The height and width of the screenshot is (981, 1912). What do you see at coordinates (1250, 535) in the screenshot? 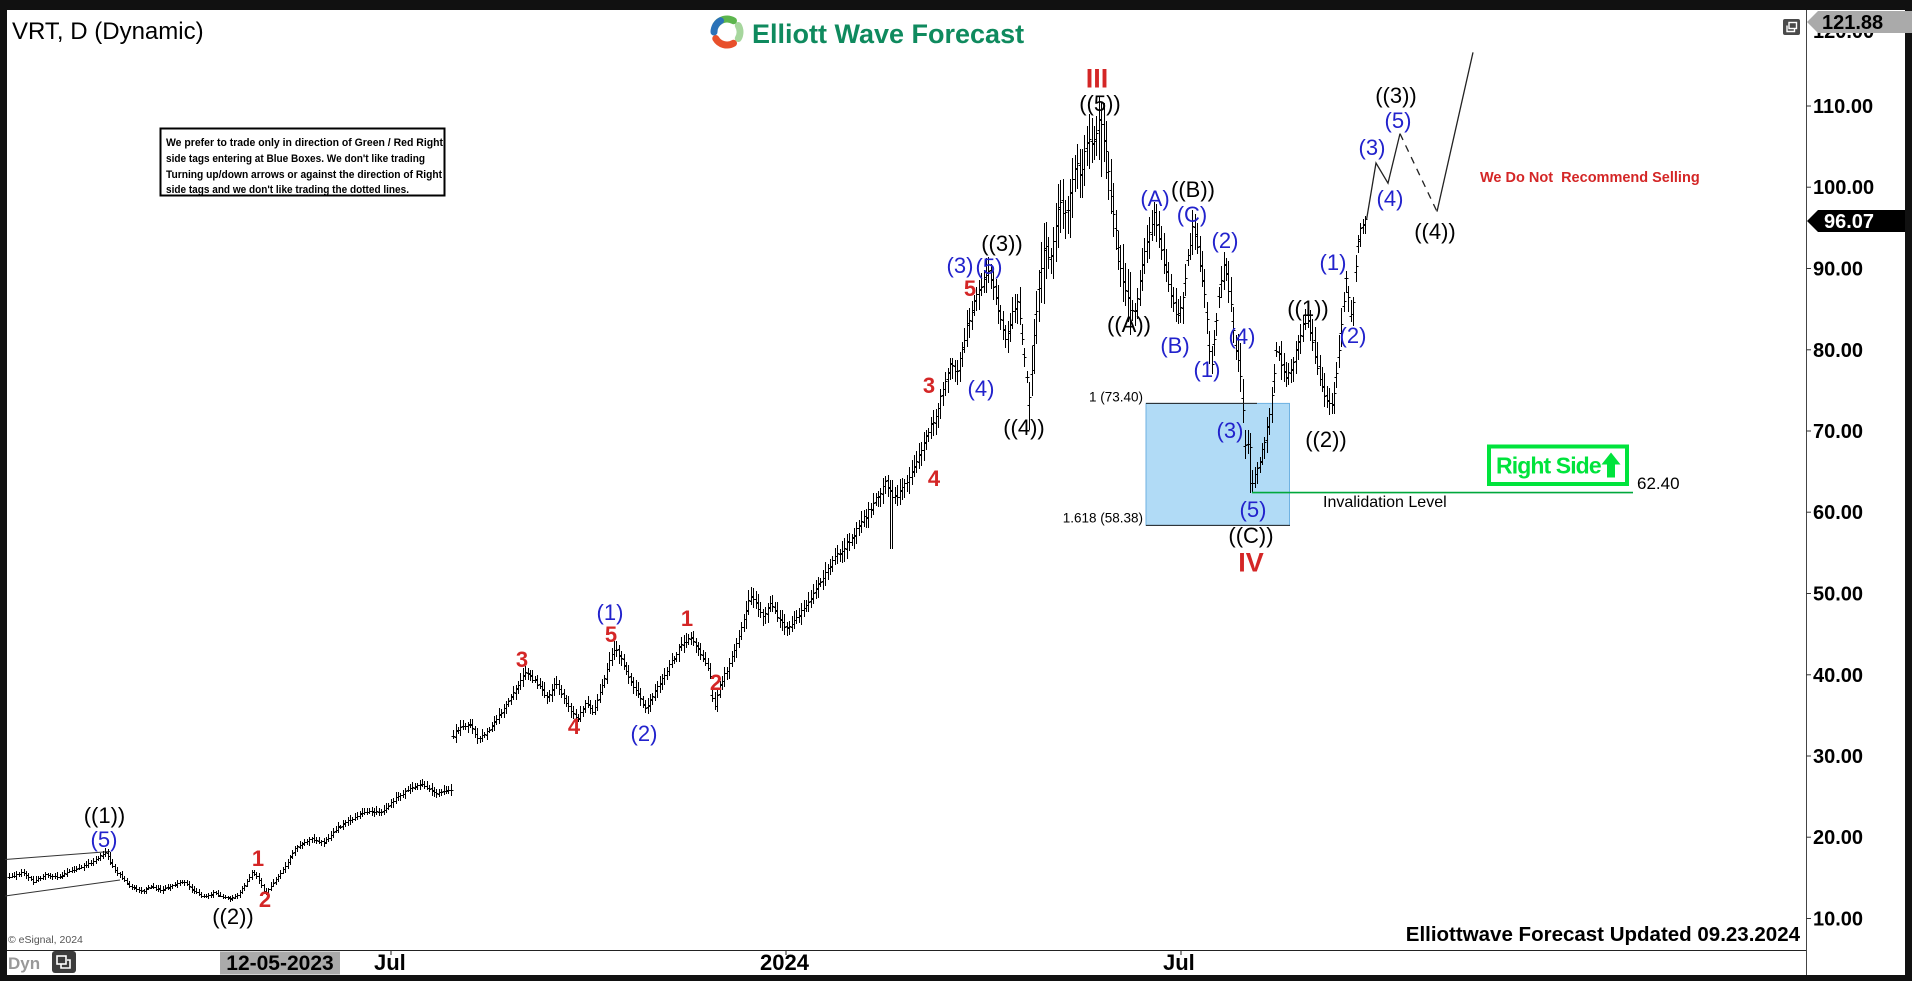
I see `svg-text: ((C))` at bounding box center [1250, 535].